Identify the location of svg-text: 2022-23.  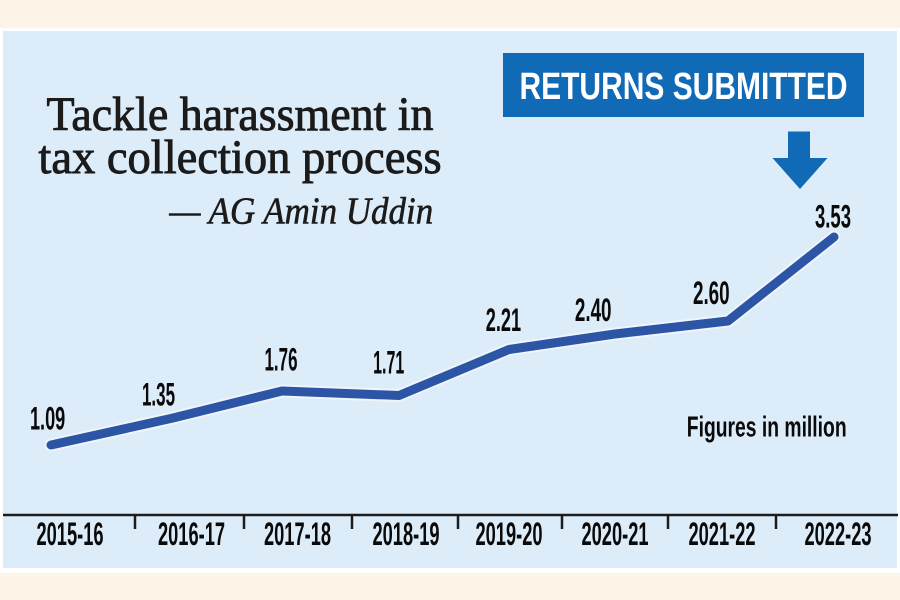
(837, 534).